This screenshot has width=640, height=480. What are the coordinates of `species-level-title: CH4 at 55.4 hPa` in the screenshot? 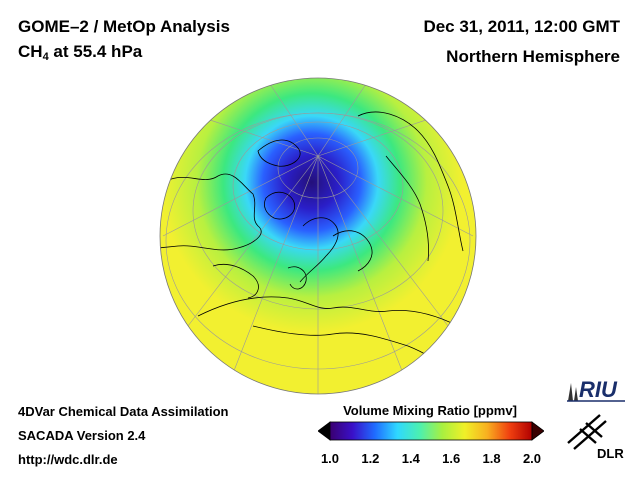 It's located at (80, 52).